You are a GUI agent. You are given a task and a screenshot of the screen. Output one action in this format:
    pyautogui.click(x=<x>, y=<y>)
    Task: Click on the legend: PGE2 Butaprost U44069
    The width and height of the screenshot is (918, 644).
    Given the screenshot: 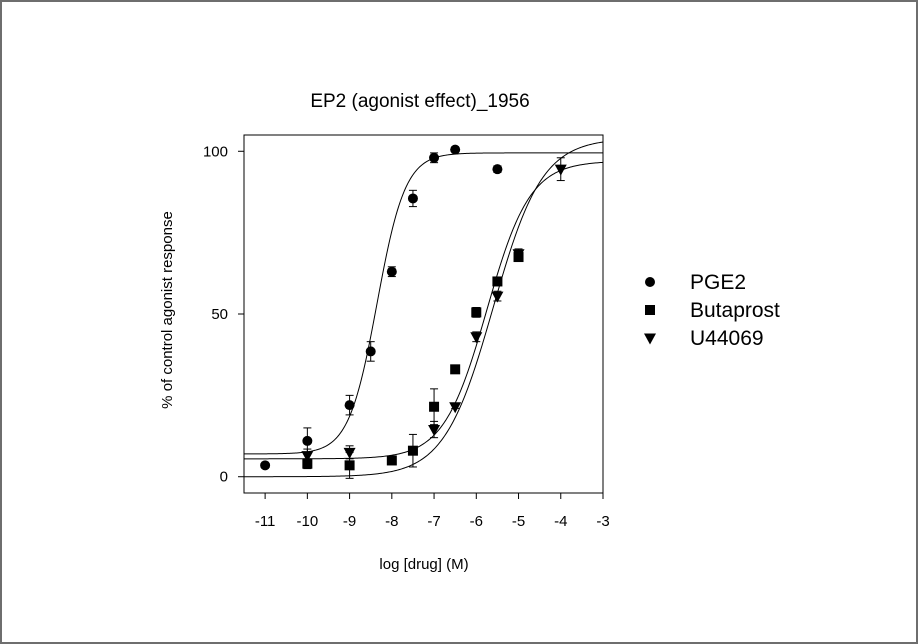 What is the action you would take?
    pyautogui.click(x=712, y=310)
    